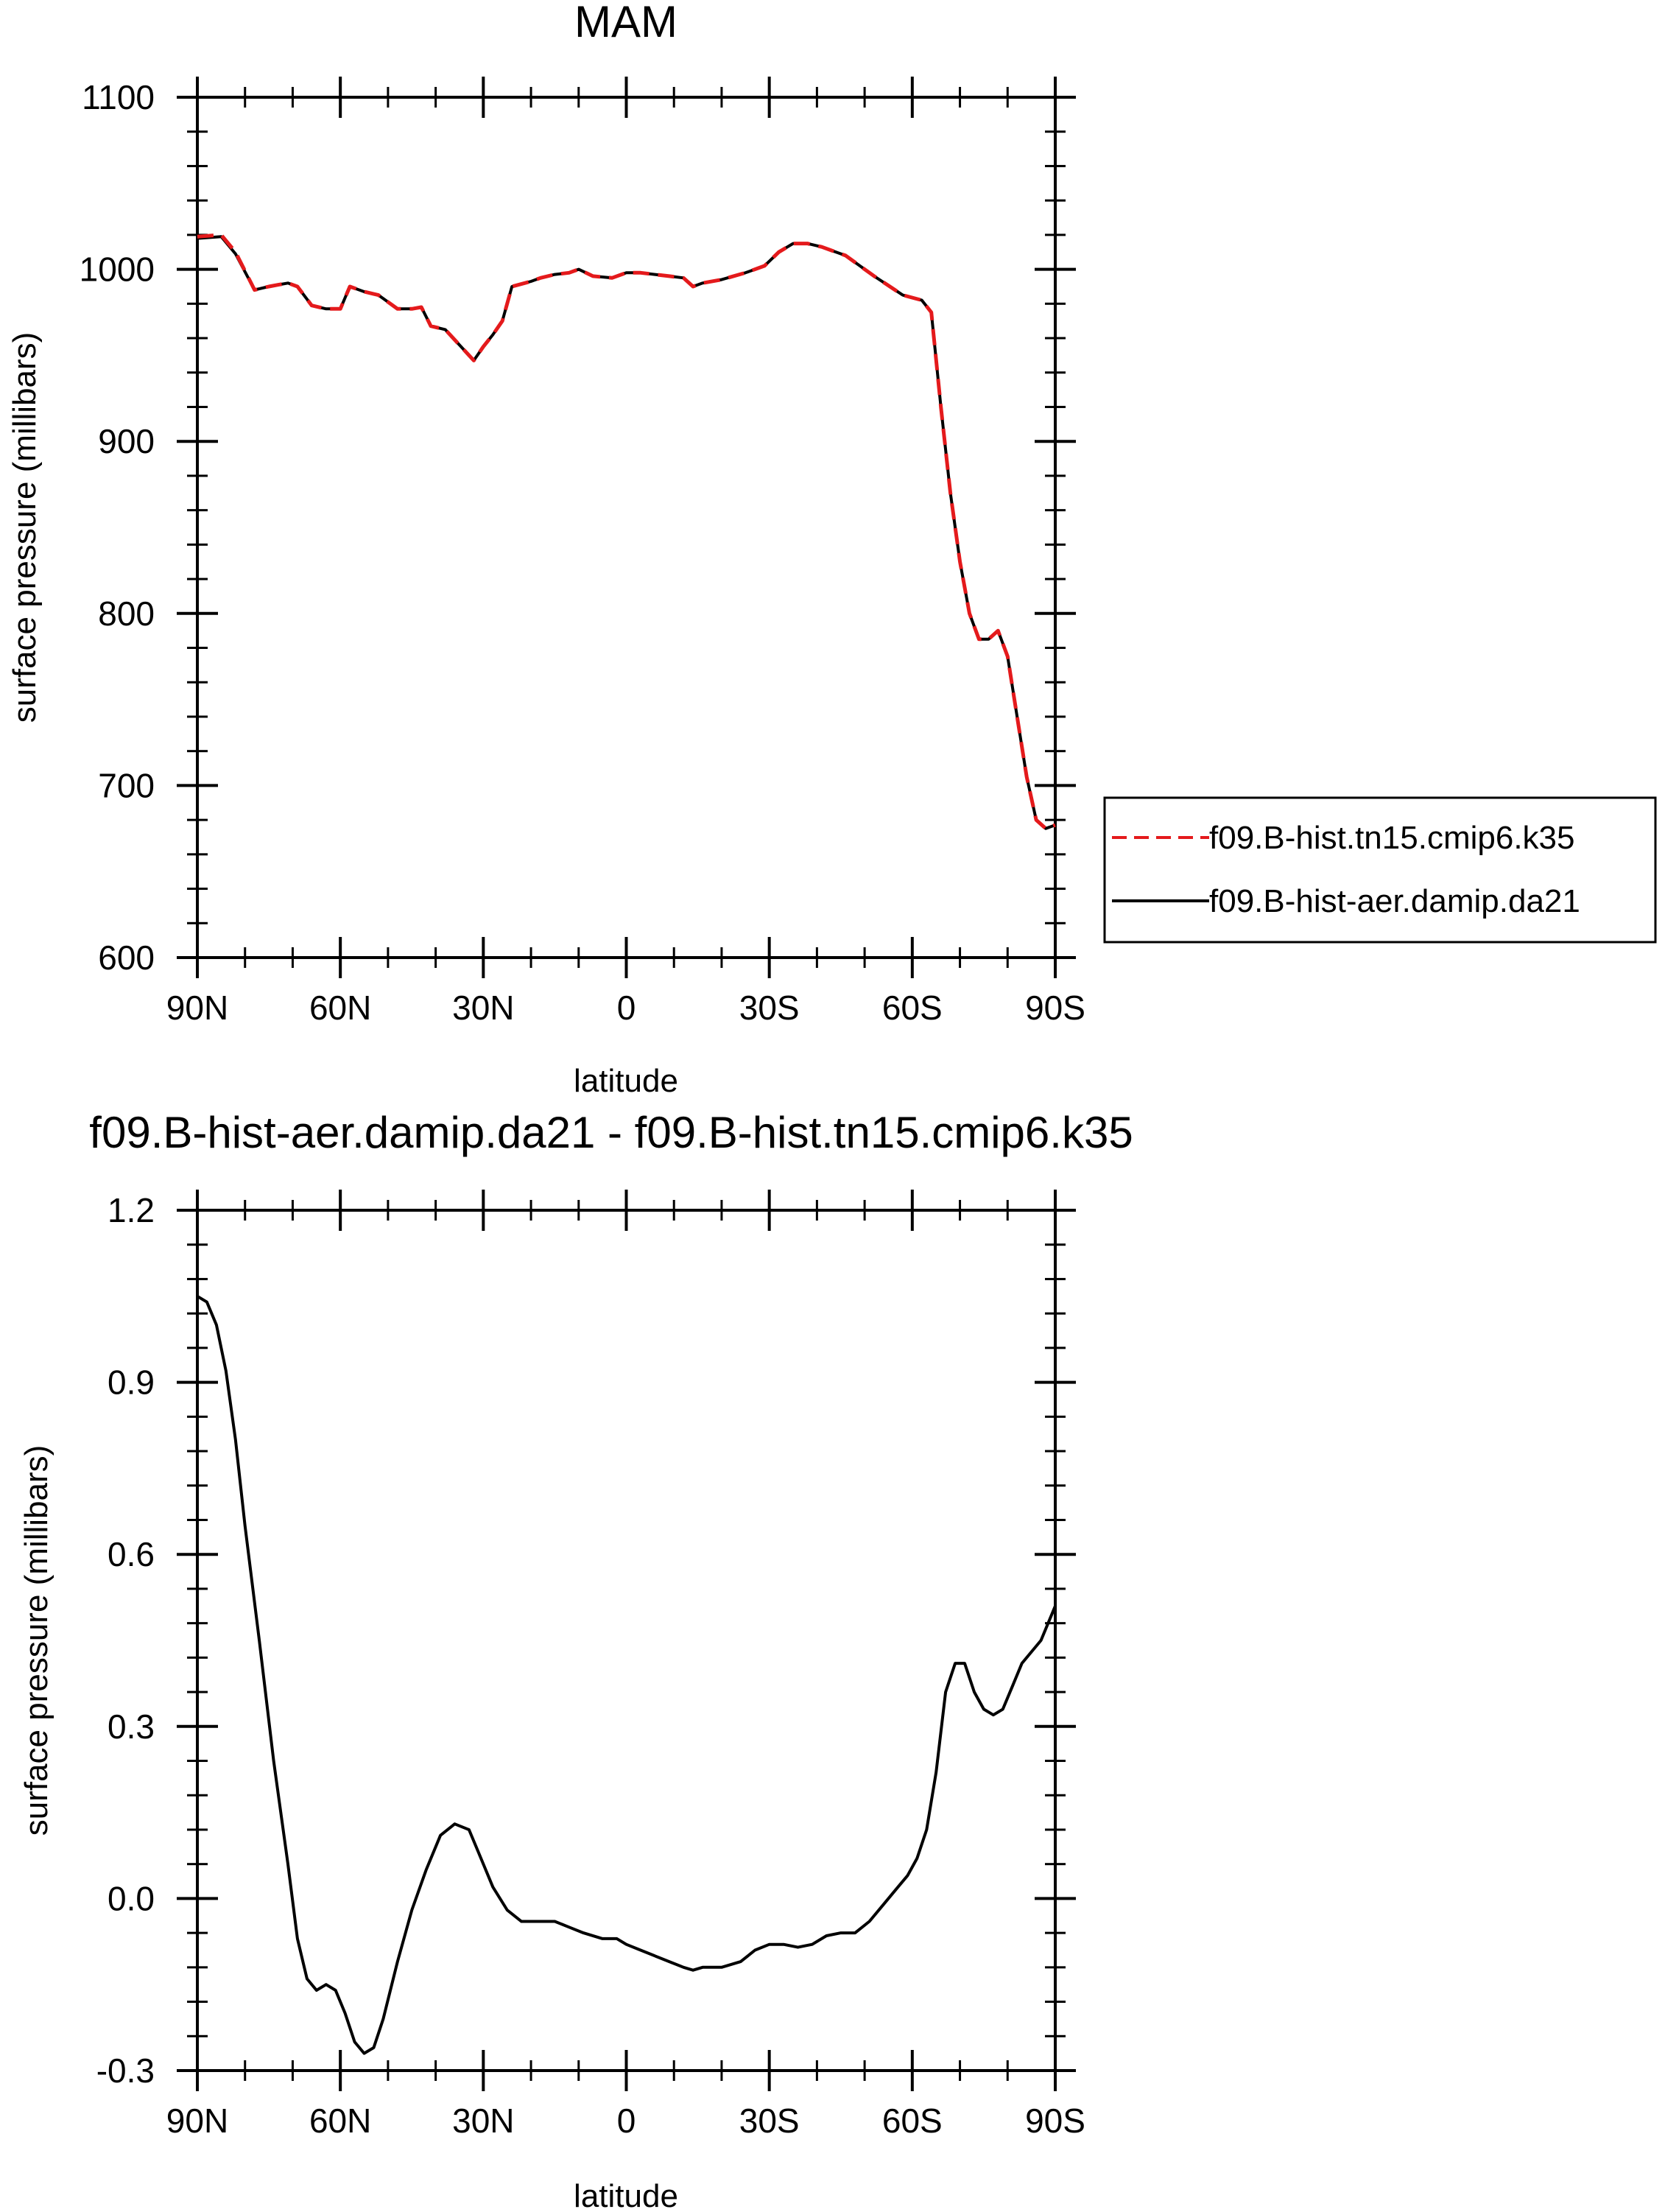 The height and width of the screenshot is (2212, 1665). Describe the element at coordinates (625, 23) in the screenshot. I see `top-chart-title: MAM` at that location.